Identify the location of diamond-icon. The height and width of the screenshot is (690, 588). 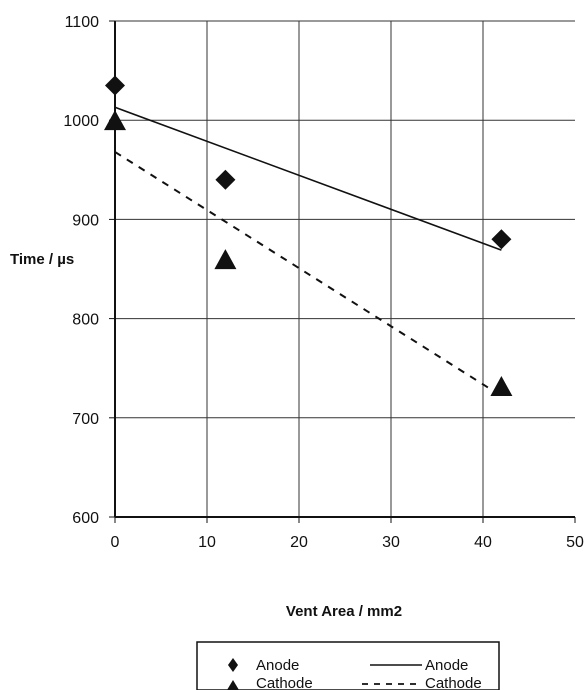
(233, 665).